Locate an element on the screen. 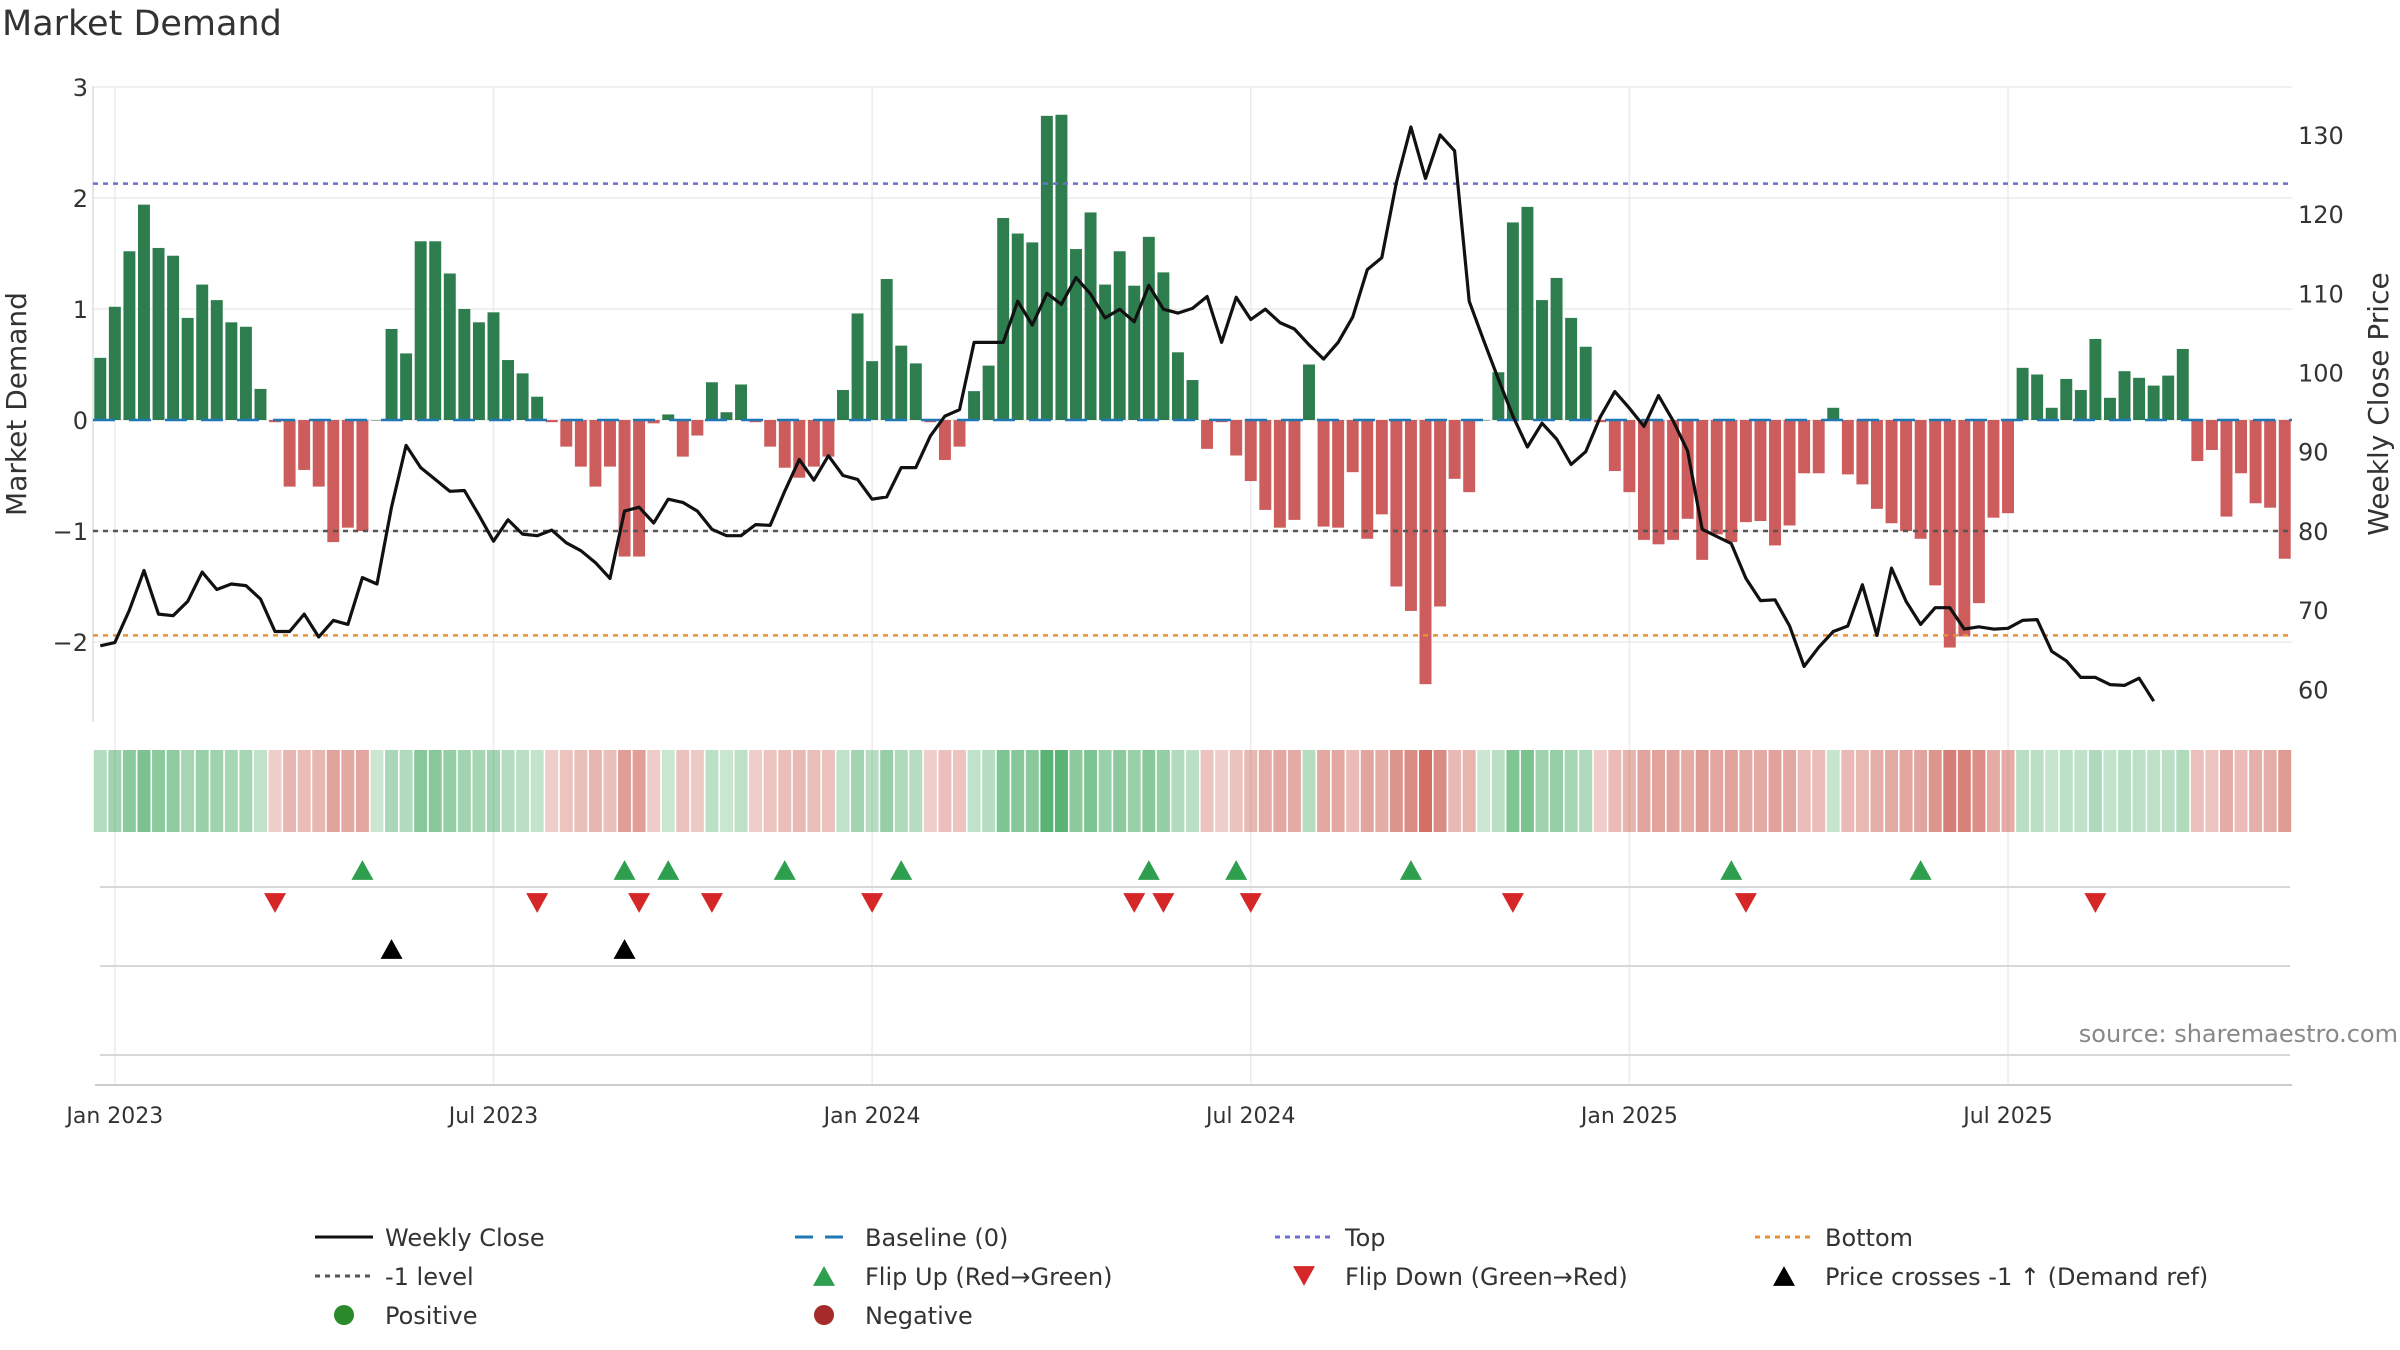 Image resolution: width=2400 pixels, height=1350 pixels. y2-tick-label: 130 is located at coordinates (2321, 136).